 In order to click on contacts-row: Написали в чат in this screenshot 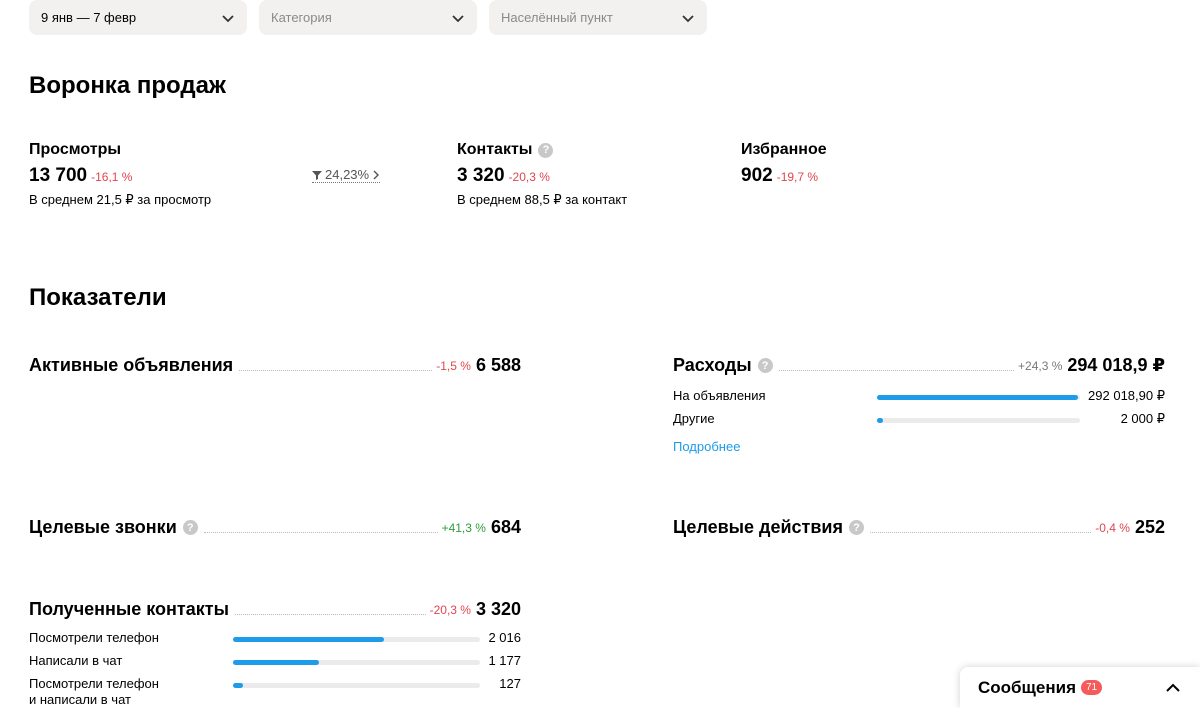, I will do `click(75, 660)`.